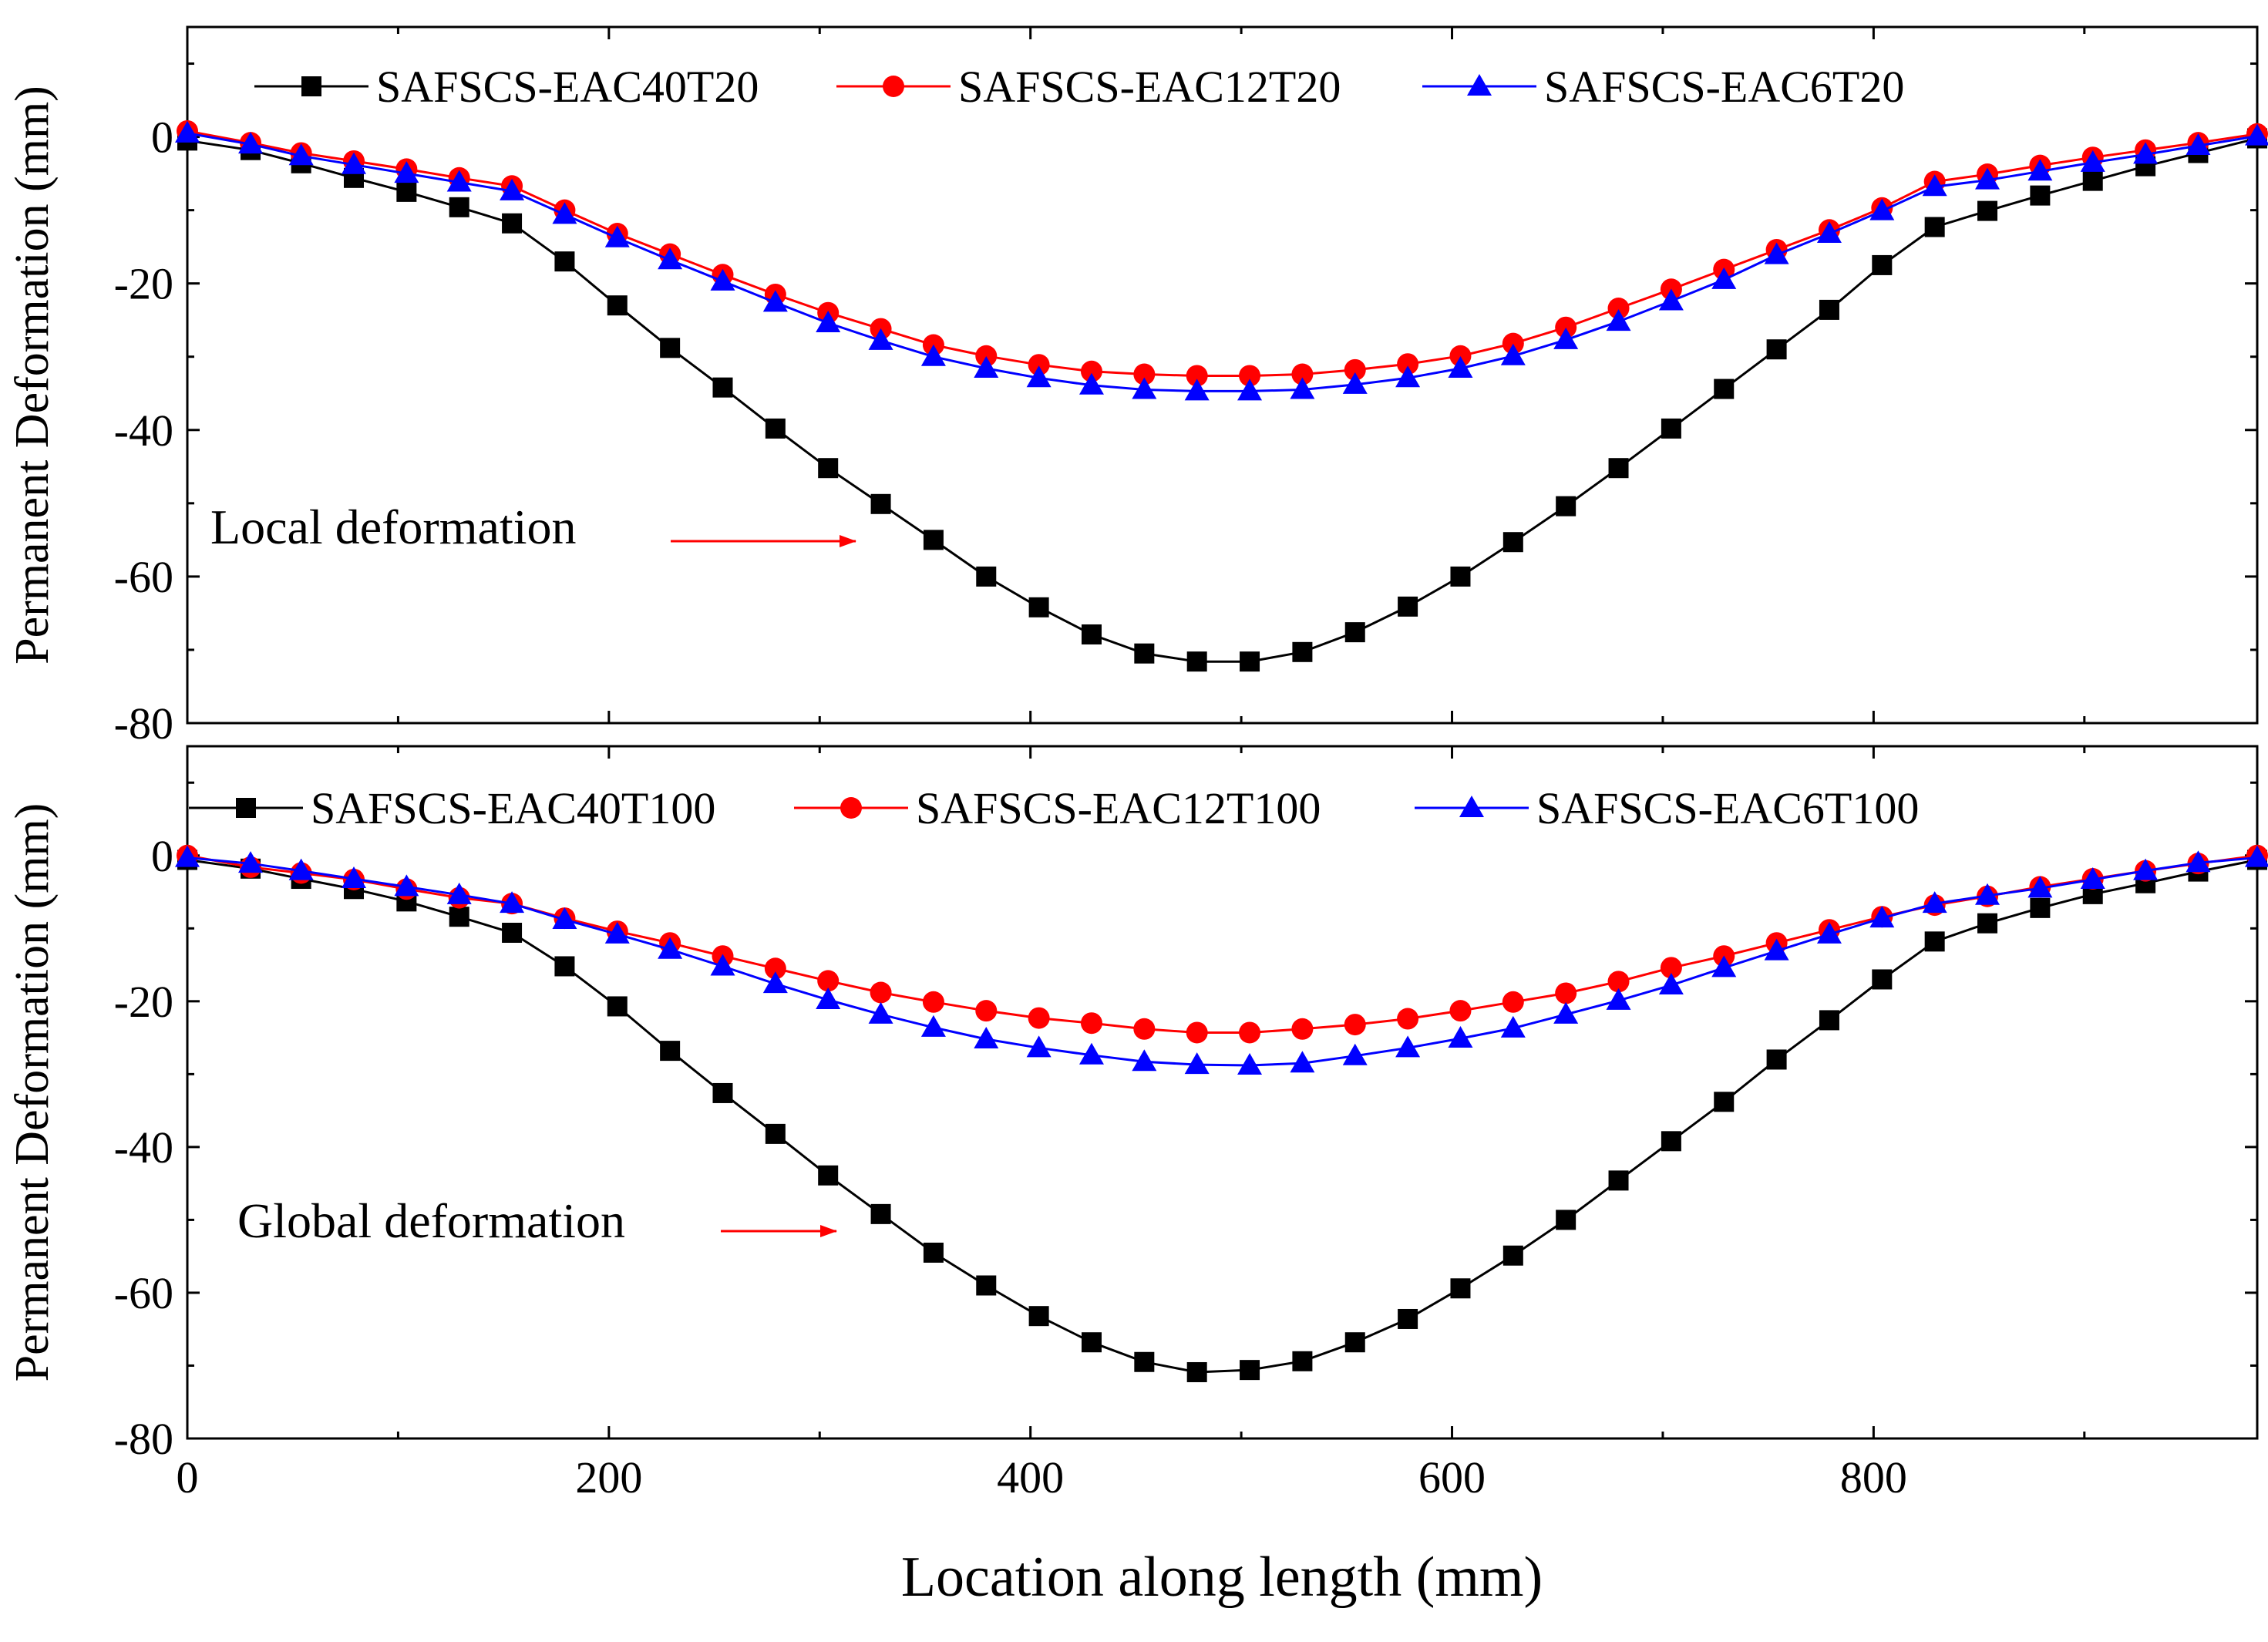 The height and width of the screenshot is (1642, 2268). I want to click on legend-label: SAFSCS-EAC40T100, so click(513, 808).